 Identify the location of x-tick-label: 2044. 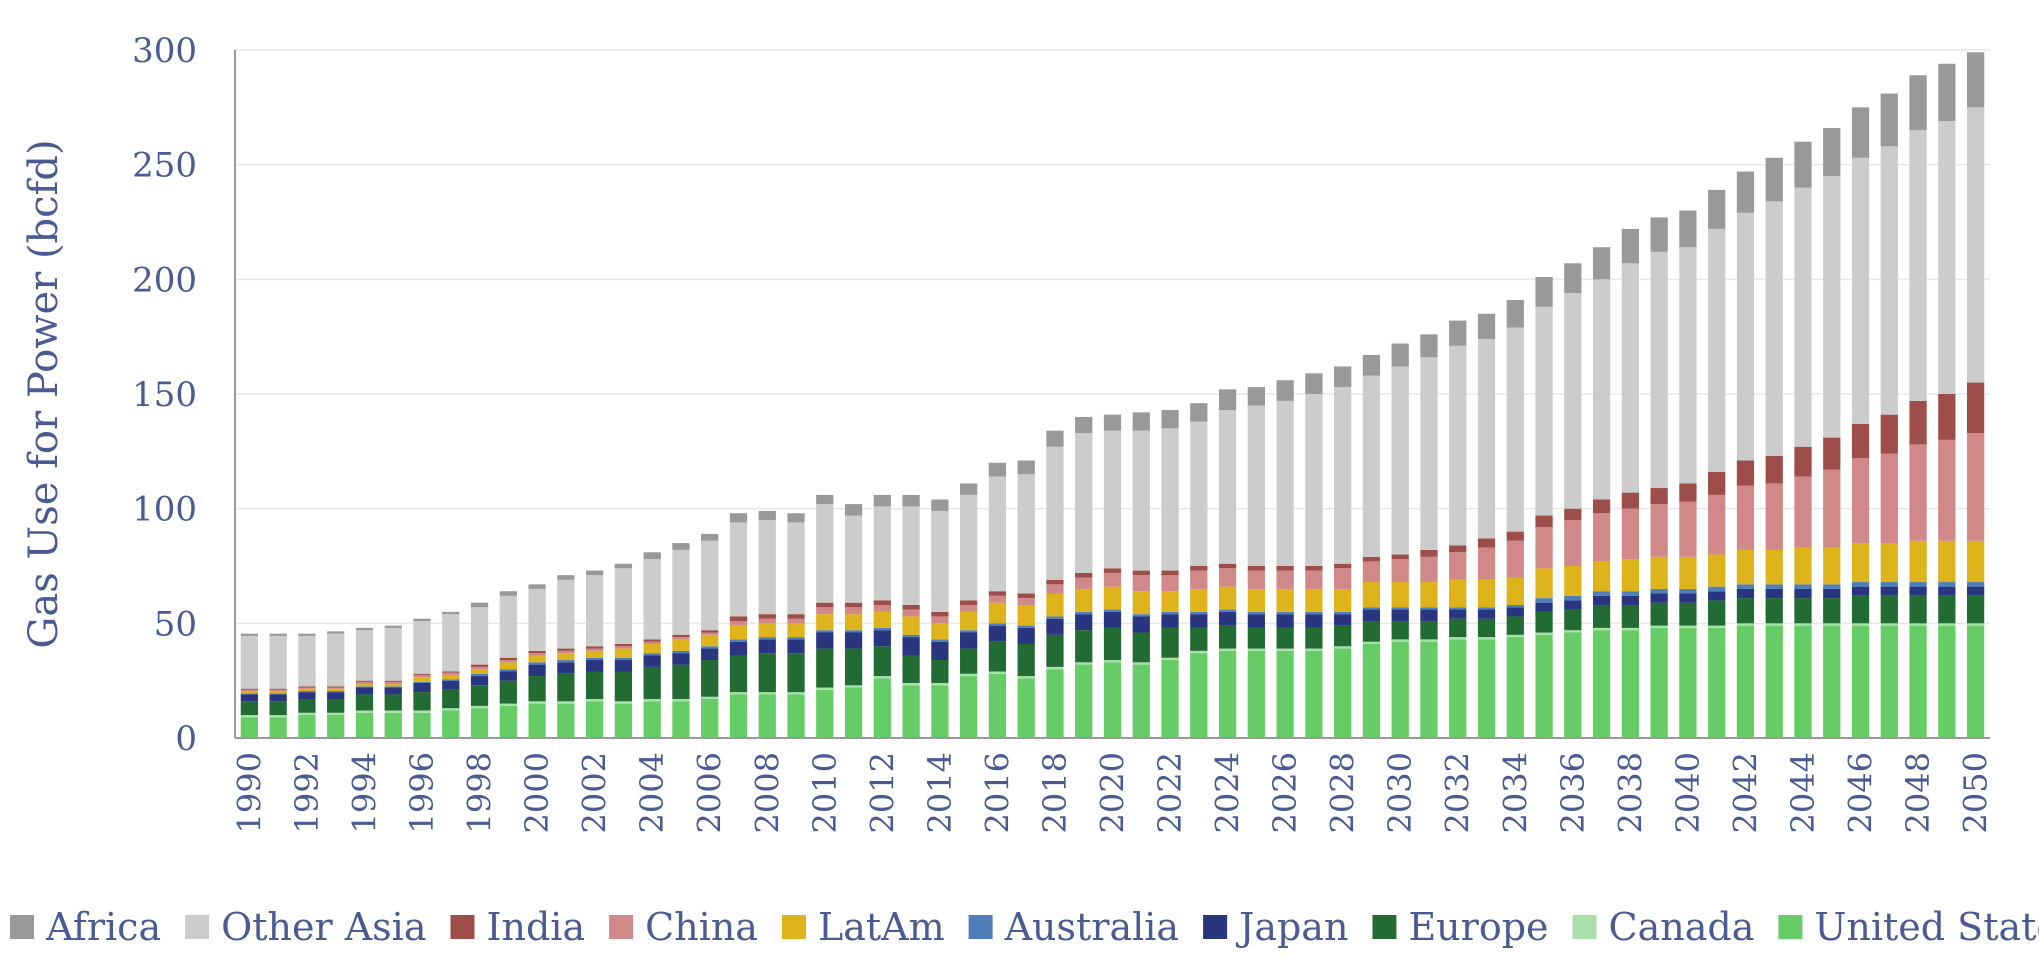
(1803, 792).